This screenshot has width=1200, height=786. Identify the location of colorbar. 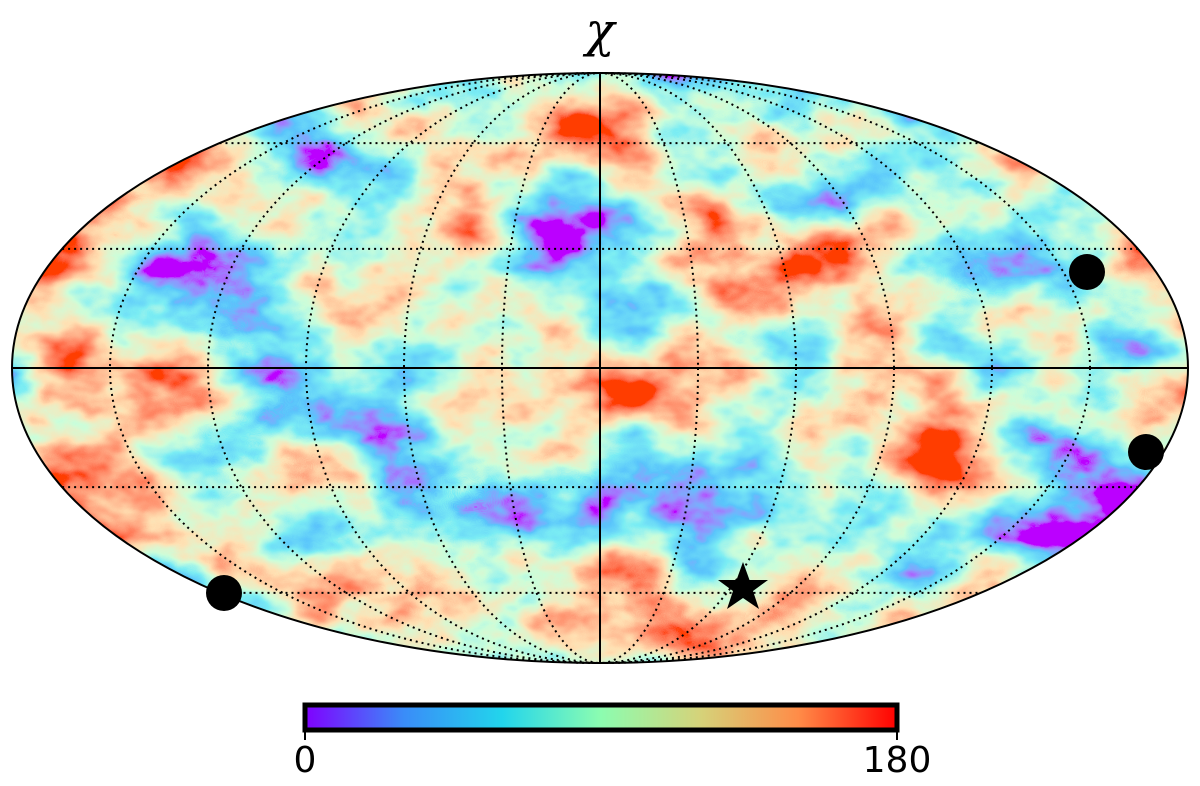
(601, 717).